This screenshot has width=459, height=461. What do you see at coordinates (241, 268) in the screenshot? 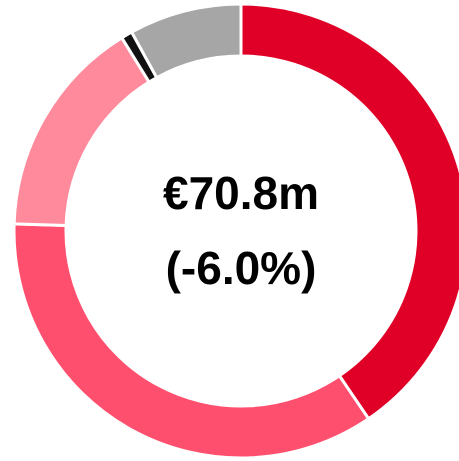
I see `center-change: (-6.0%)` at bounding box center [241, 268].